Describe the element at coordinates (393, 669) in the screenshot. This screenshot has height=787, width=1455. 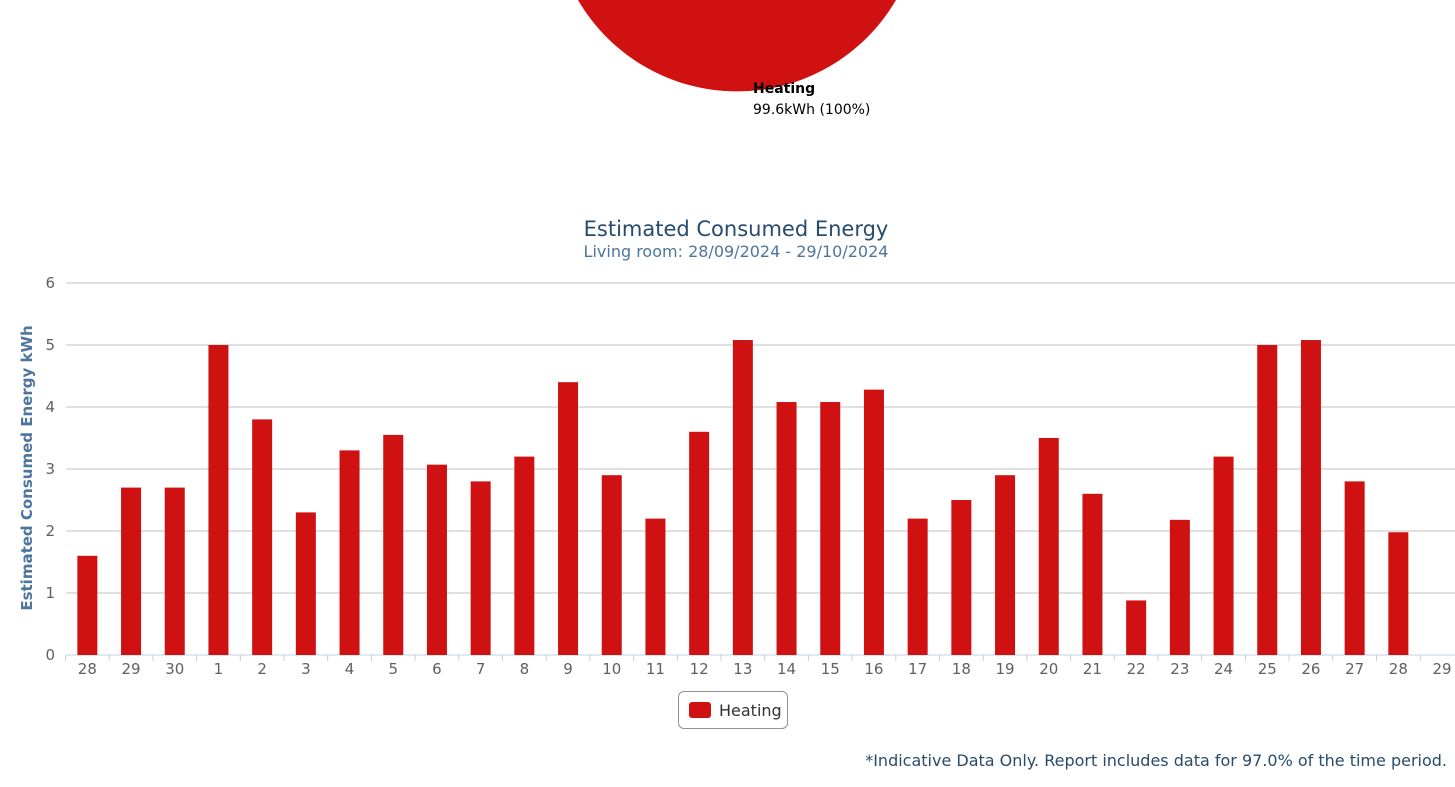
I see `x-tick-label: 5` at that location.